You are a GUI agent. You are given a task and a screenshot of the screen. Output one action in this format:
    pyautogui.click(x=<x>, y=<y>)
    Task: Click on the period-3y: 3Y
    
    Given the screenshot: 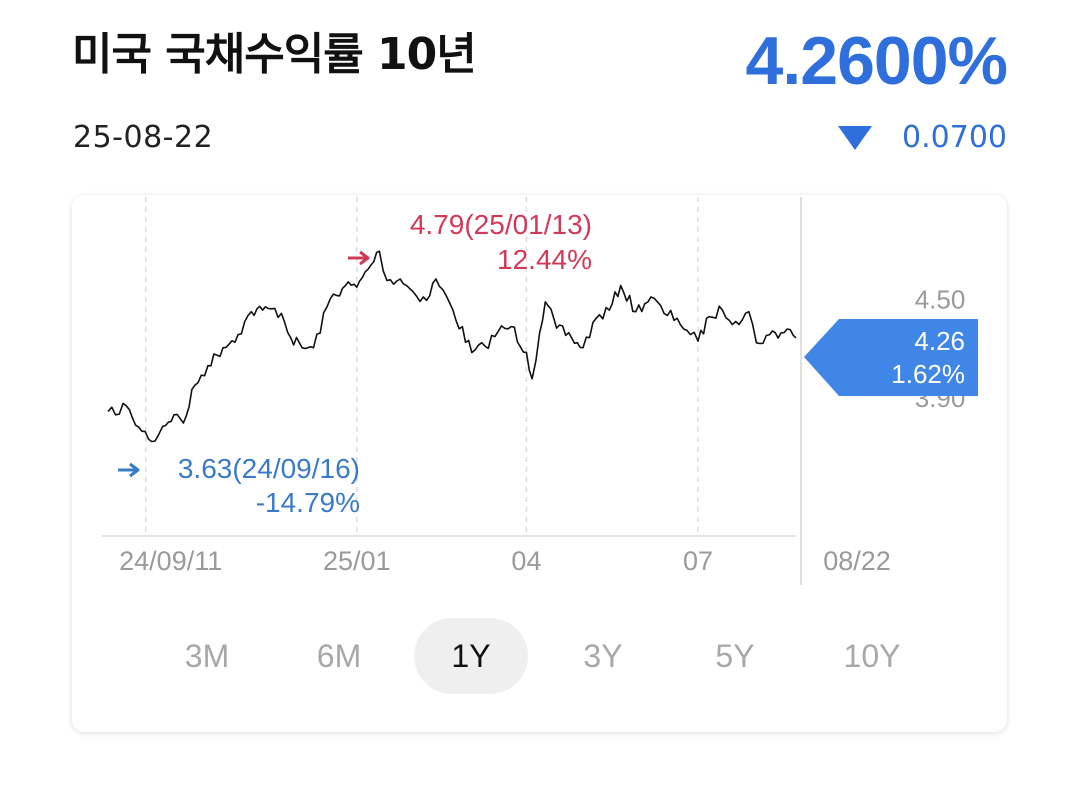 What is the action you would take?
    pyautogui.click(x=603, y=656)
    